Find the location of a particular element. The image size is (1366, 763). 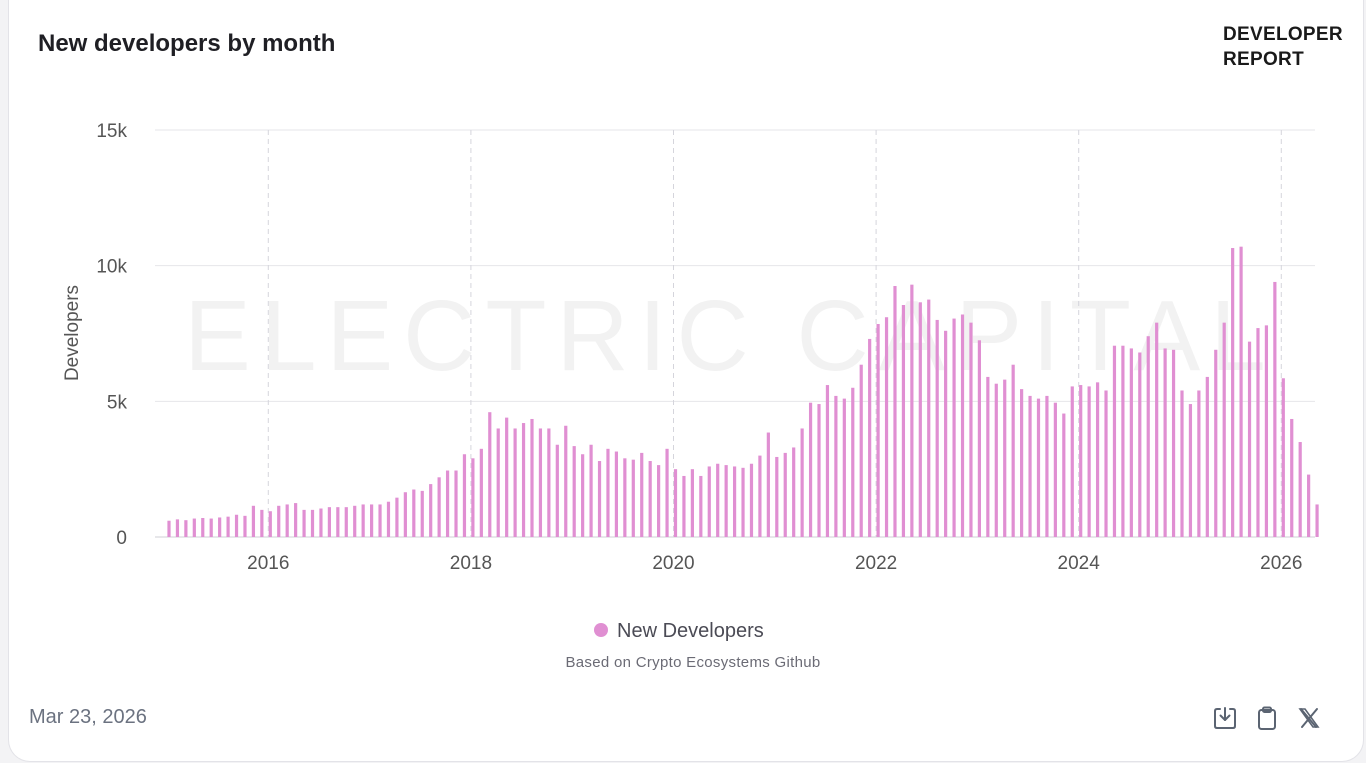

developer-report-logo: DEVELOPER REPORT is located at coordinates (1283, 47).